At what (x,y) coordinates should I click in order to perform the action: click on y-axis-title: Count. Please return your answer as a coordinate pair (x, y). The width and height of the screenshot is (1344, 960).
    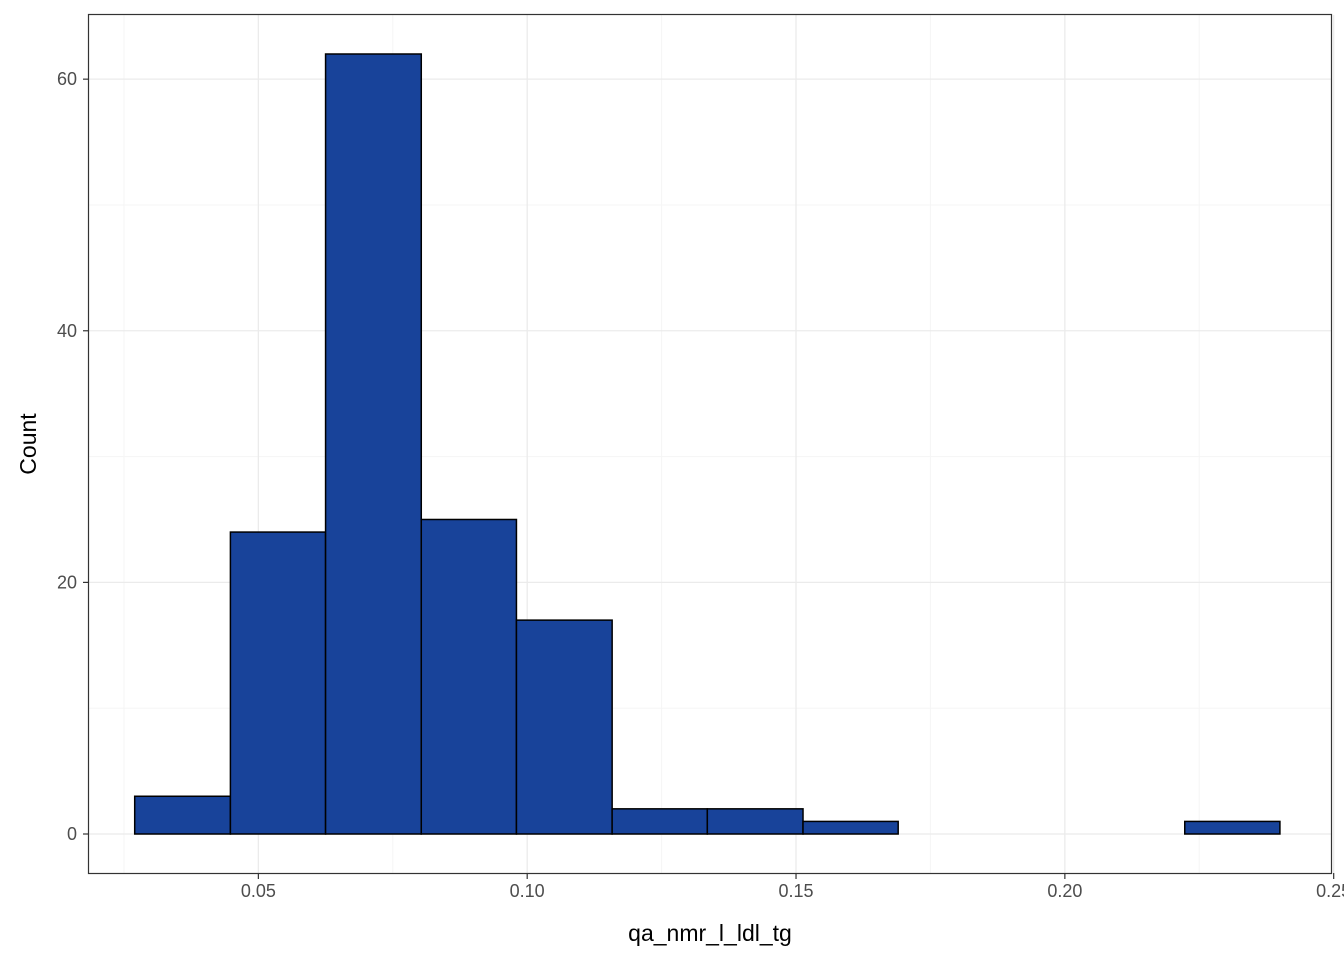
    Looking at the image, I should click on (28, 444).